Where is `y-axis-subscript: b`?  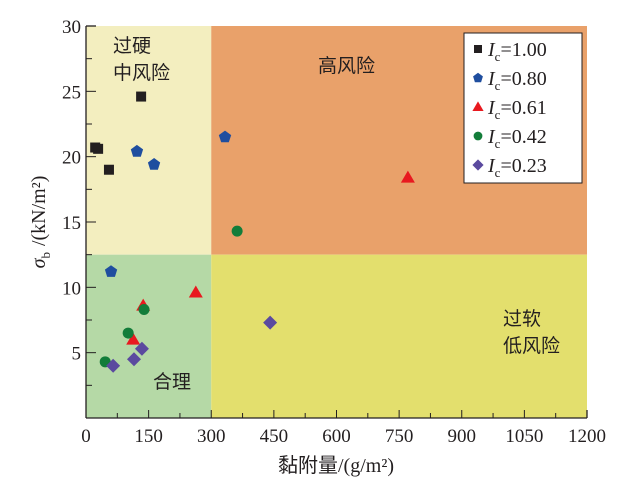 y-axis-subscript: b is located at coordinates (45, 255).